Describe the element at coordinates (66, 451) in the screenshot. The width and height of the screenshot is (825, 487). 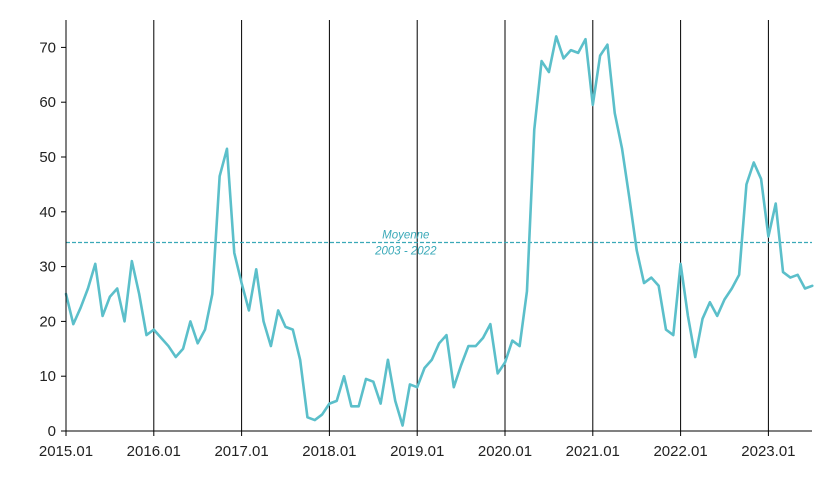
I see `x-tick-label-2015.01: 2015.01` at that location.